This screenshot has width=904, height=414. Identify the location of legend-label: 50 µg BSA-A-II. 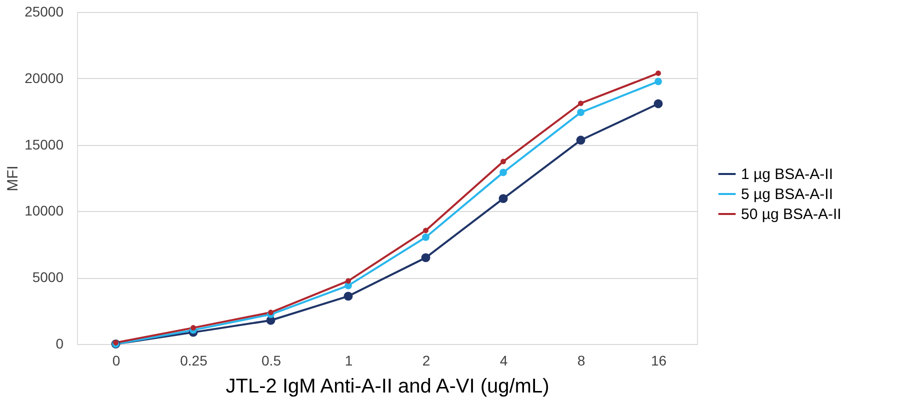
(791, 214).